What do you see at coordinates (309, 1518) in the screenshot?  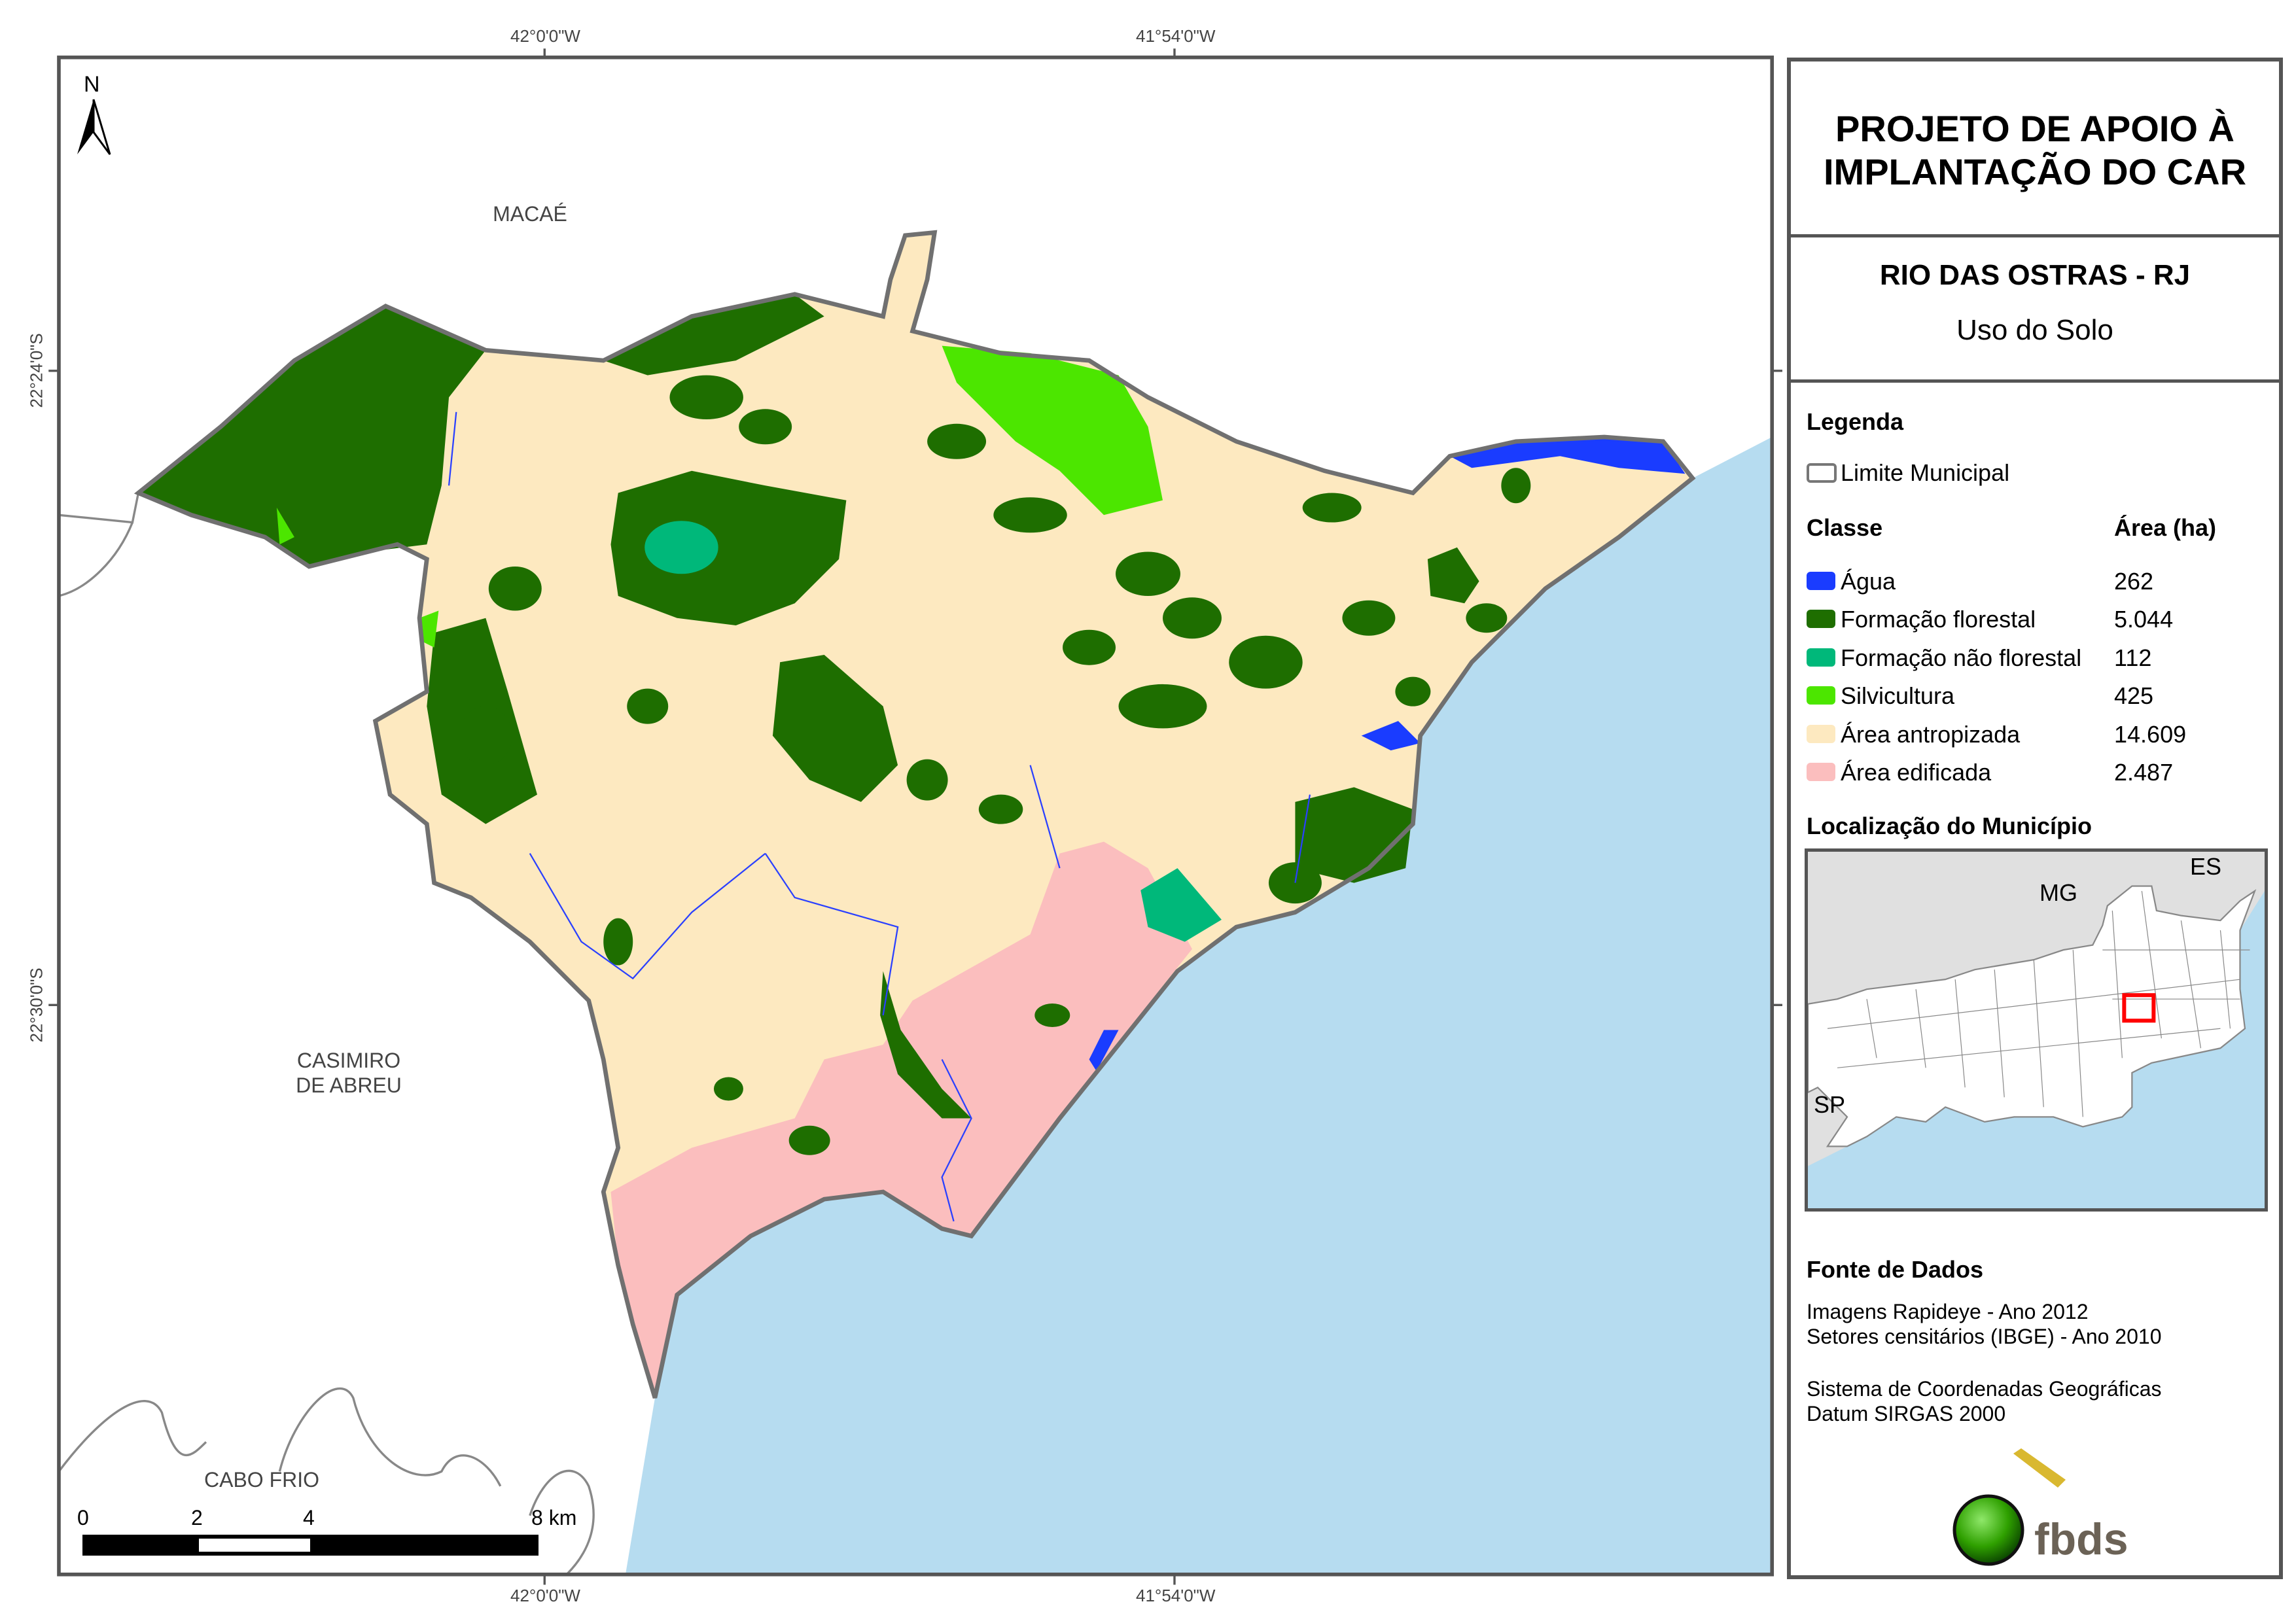 I see `scale-label-4: 4` at bounding box center [309, 1518].